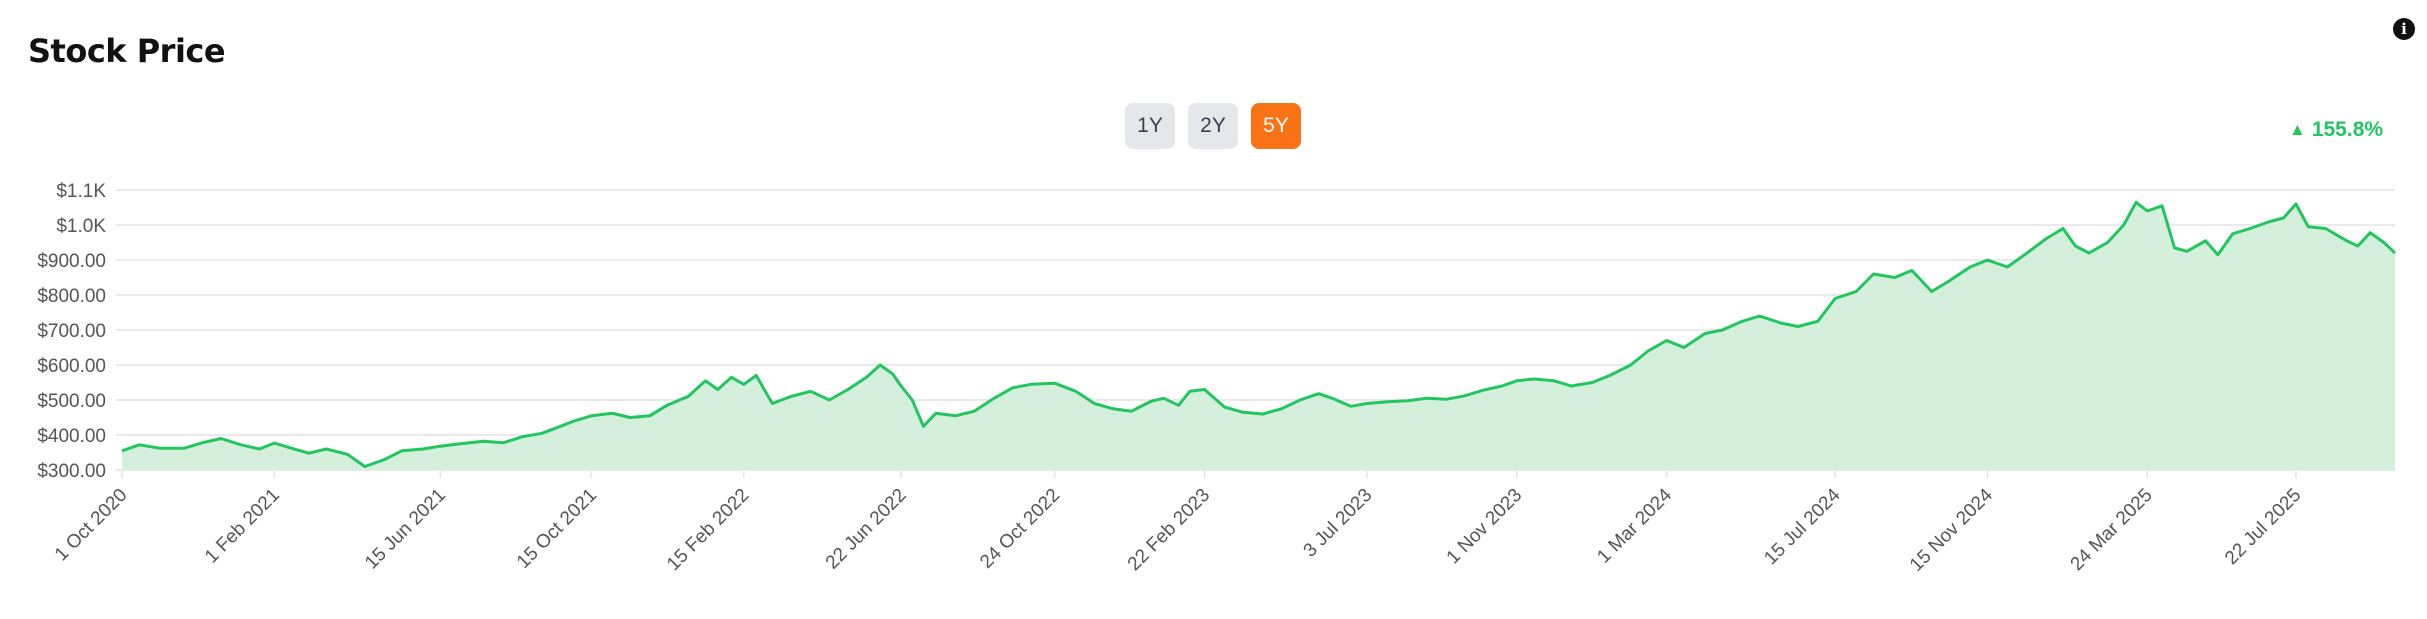 The image size is (2427, 619). What do you see at coordinates (1485, 527) in the screenshot?
I see `x-tick-label: 1 Nov 2023` at bounding box center [1485, 527].